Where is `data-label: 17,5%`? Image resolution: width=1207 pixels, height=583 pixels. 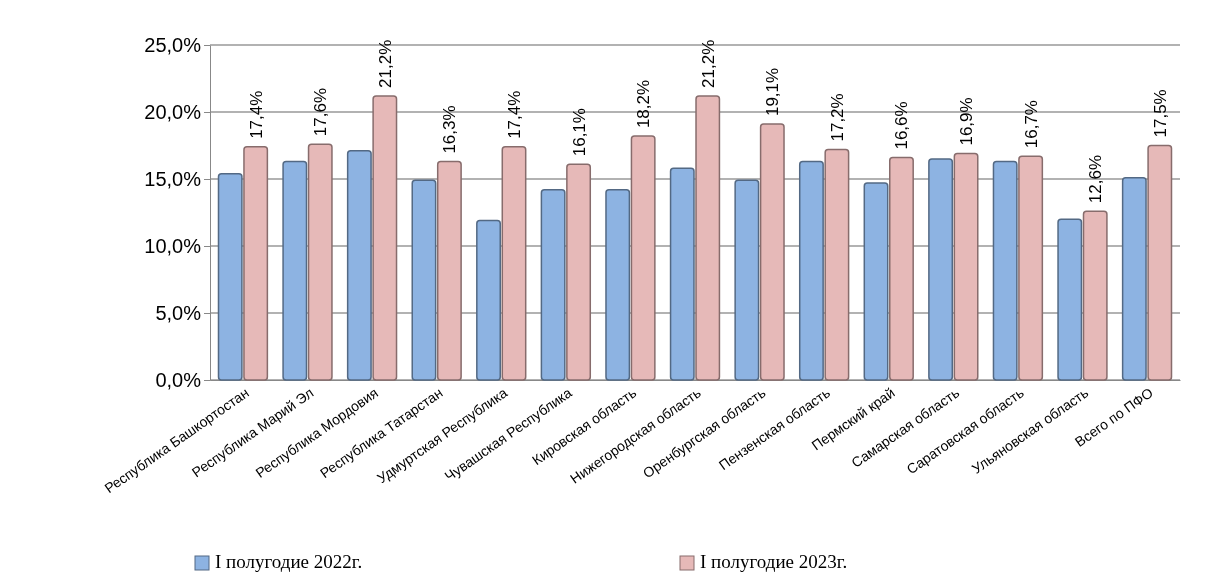 data-label: 17,5% is located at coordinates (1160, 113).